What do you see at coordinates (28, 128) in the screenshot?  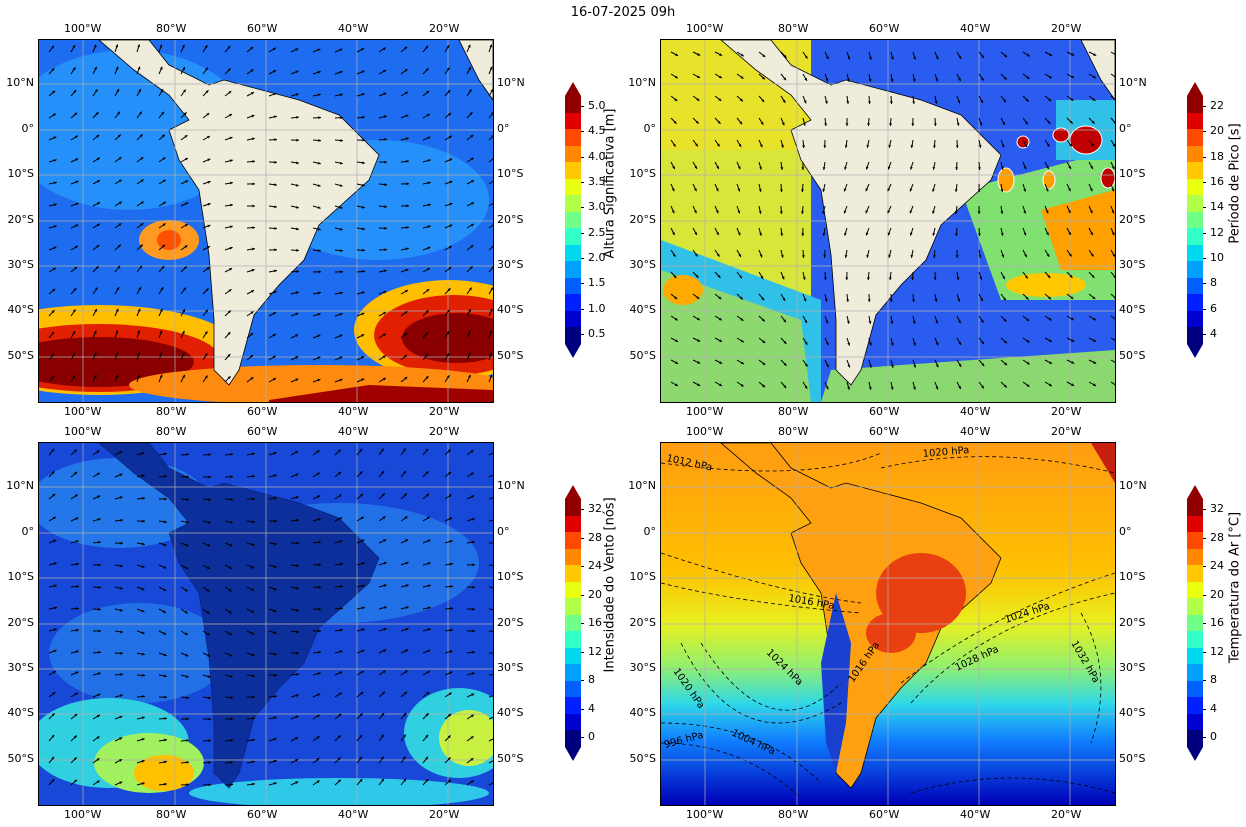 I see `lat-tick-label: 0°` at bounding box center [28, 128].